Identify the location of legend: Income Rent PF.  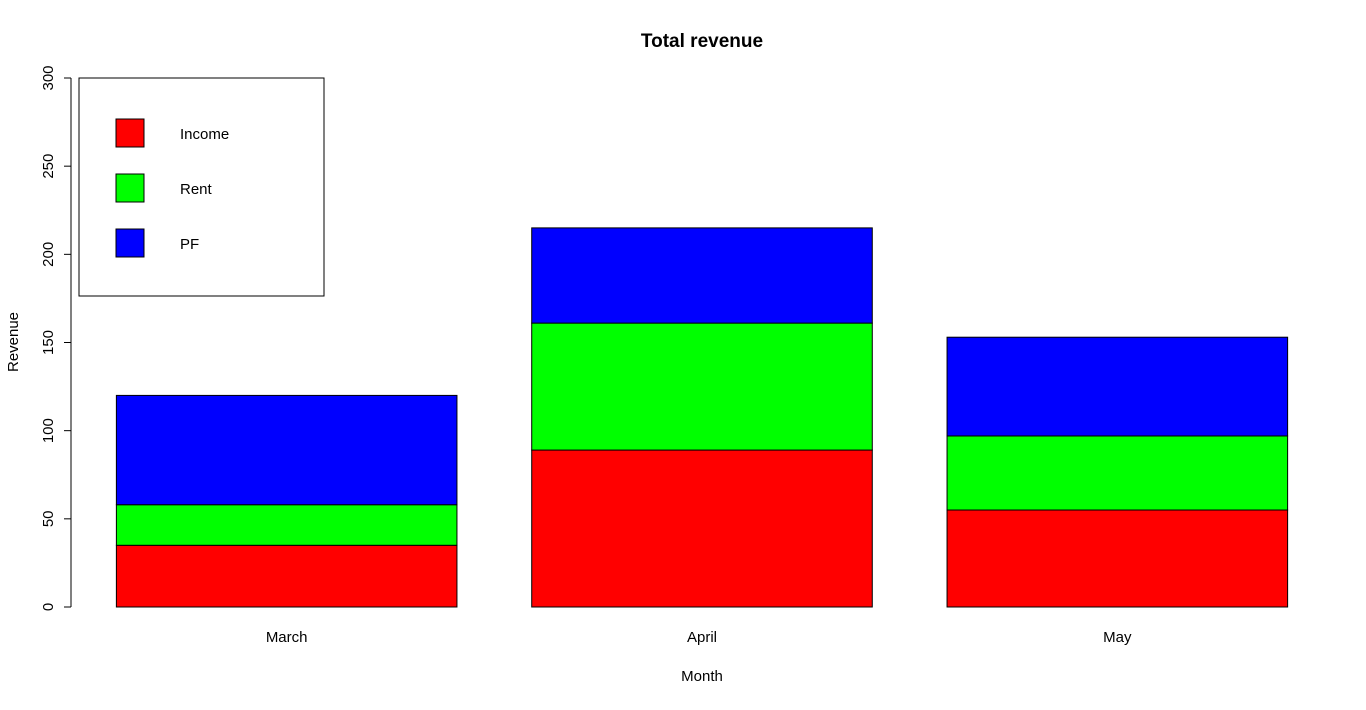
(201, 187).